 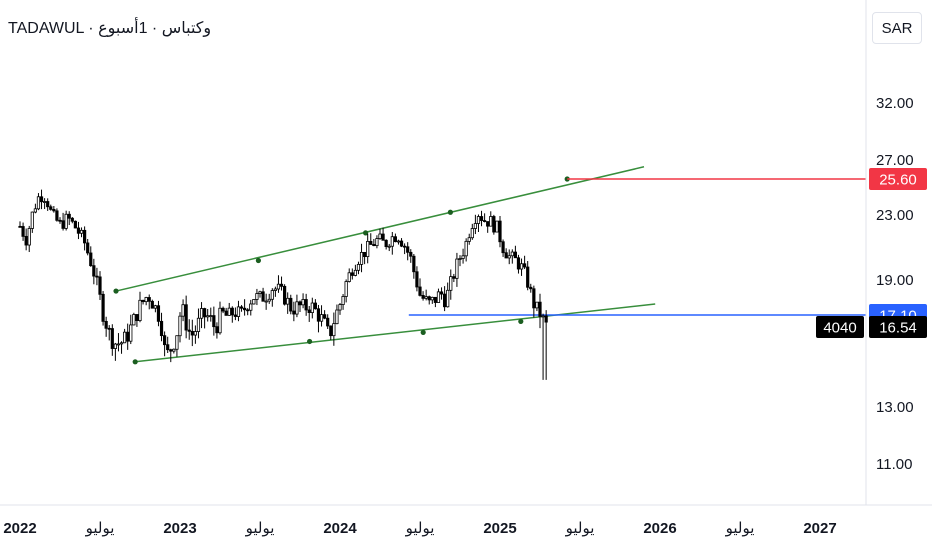 I want to click on y-tick-label: 11.00, so click(x=894, y=464).